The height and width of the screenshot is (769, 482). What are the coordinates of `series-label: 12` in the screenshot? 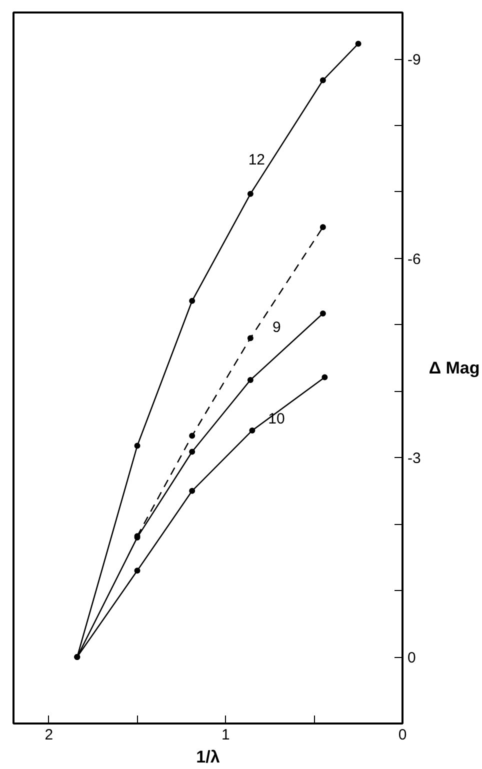 It's located at (257, 160).